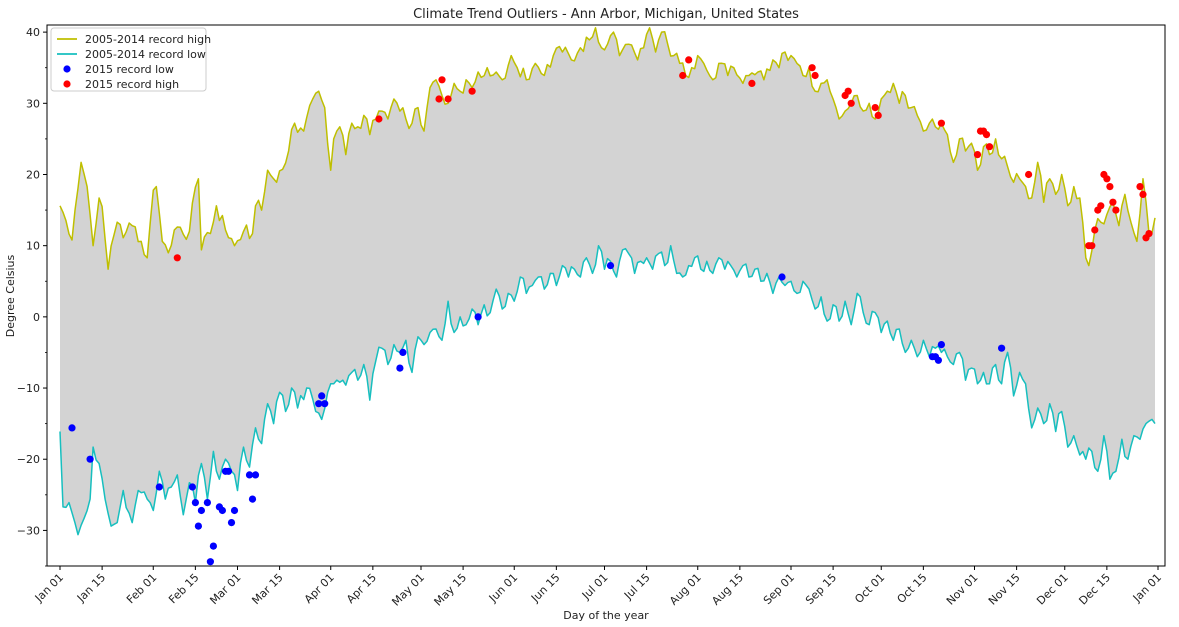 The width and height of the screenshot is (1179, 627). I want to click on y-tick-label: 0, so click(36, 317).